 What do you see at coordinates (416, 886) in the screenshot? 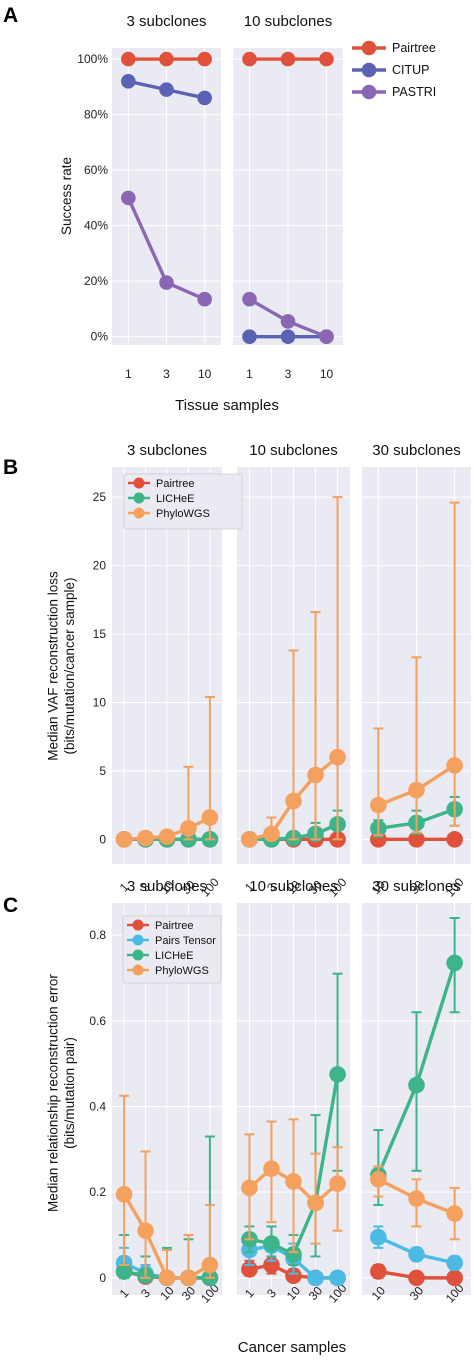
I see `subplot-title: 30 subclones` at bounding box center [416, 886].